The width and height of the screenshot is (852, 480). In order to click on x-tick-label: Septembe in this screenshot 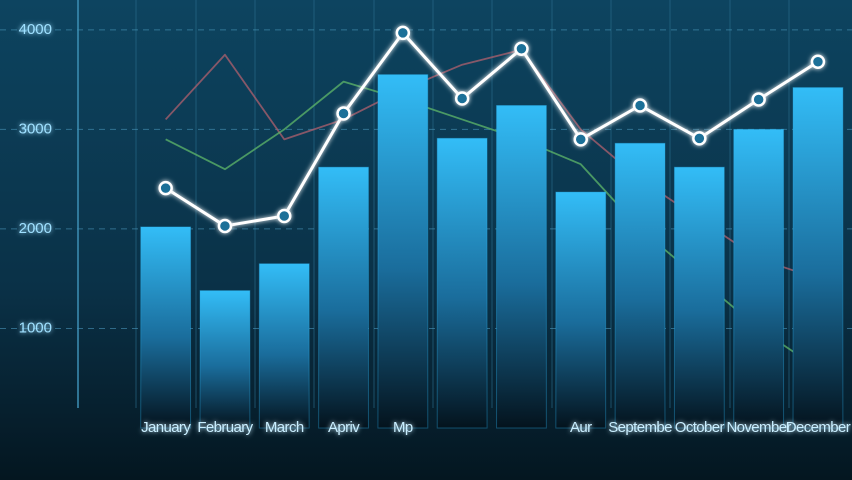, I will do `click(640, 427)`.